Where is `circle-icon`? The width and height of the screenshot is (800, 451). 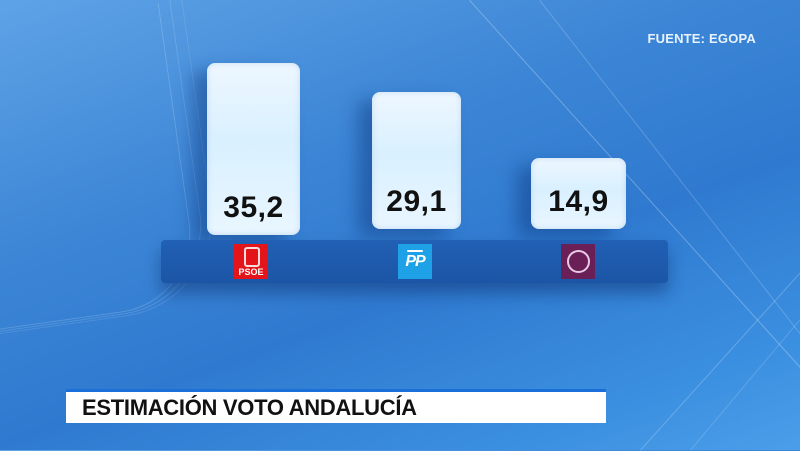
circle-icon is located at coordinates (578, 261).